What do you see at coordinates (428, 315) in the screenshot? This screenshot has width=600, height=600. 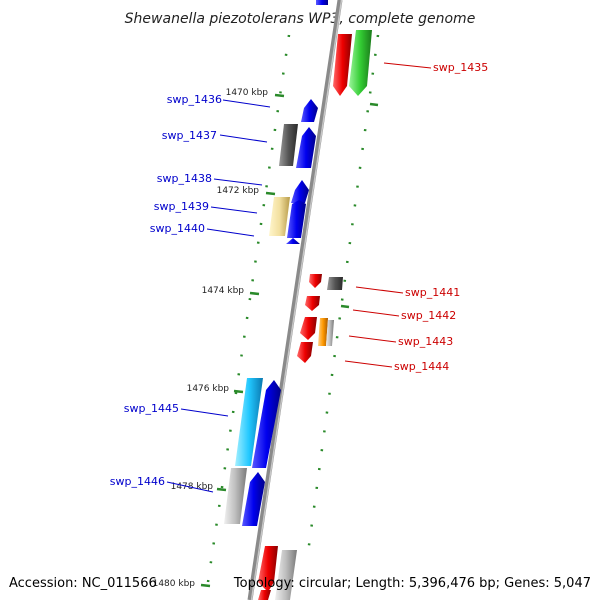 I see `gene-label: swp_1442` at bounding box center [428, 315].